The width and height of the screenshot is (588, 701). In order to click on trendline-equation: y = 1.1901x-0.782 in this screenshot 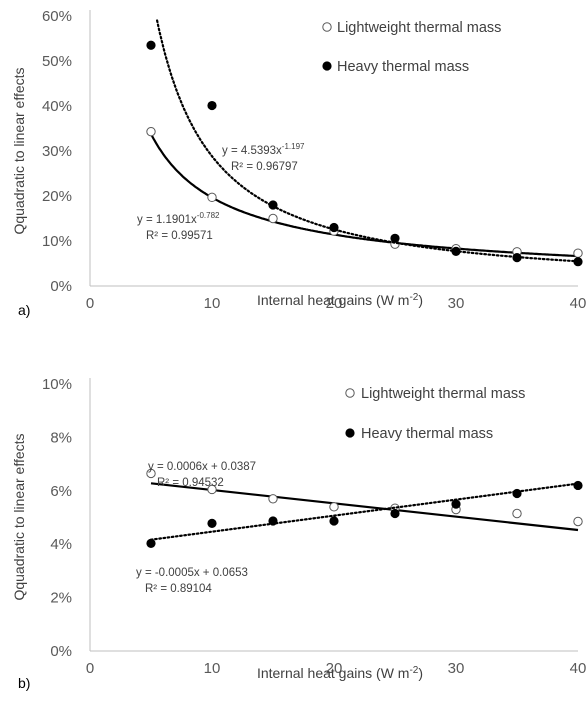, I will do `click(178, 218)`.